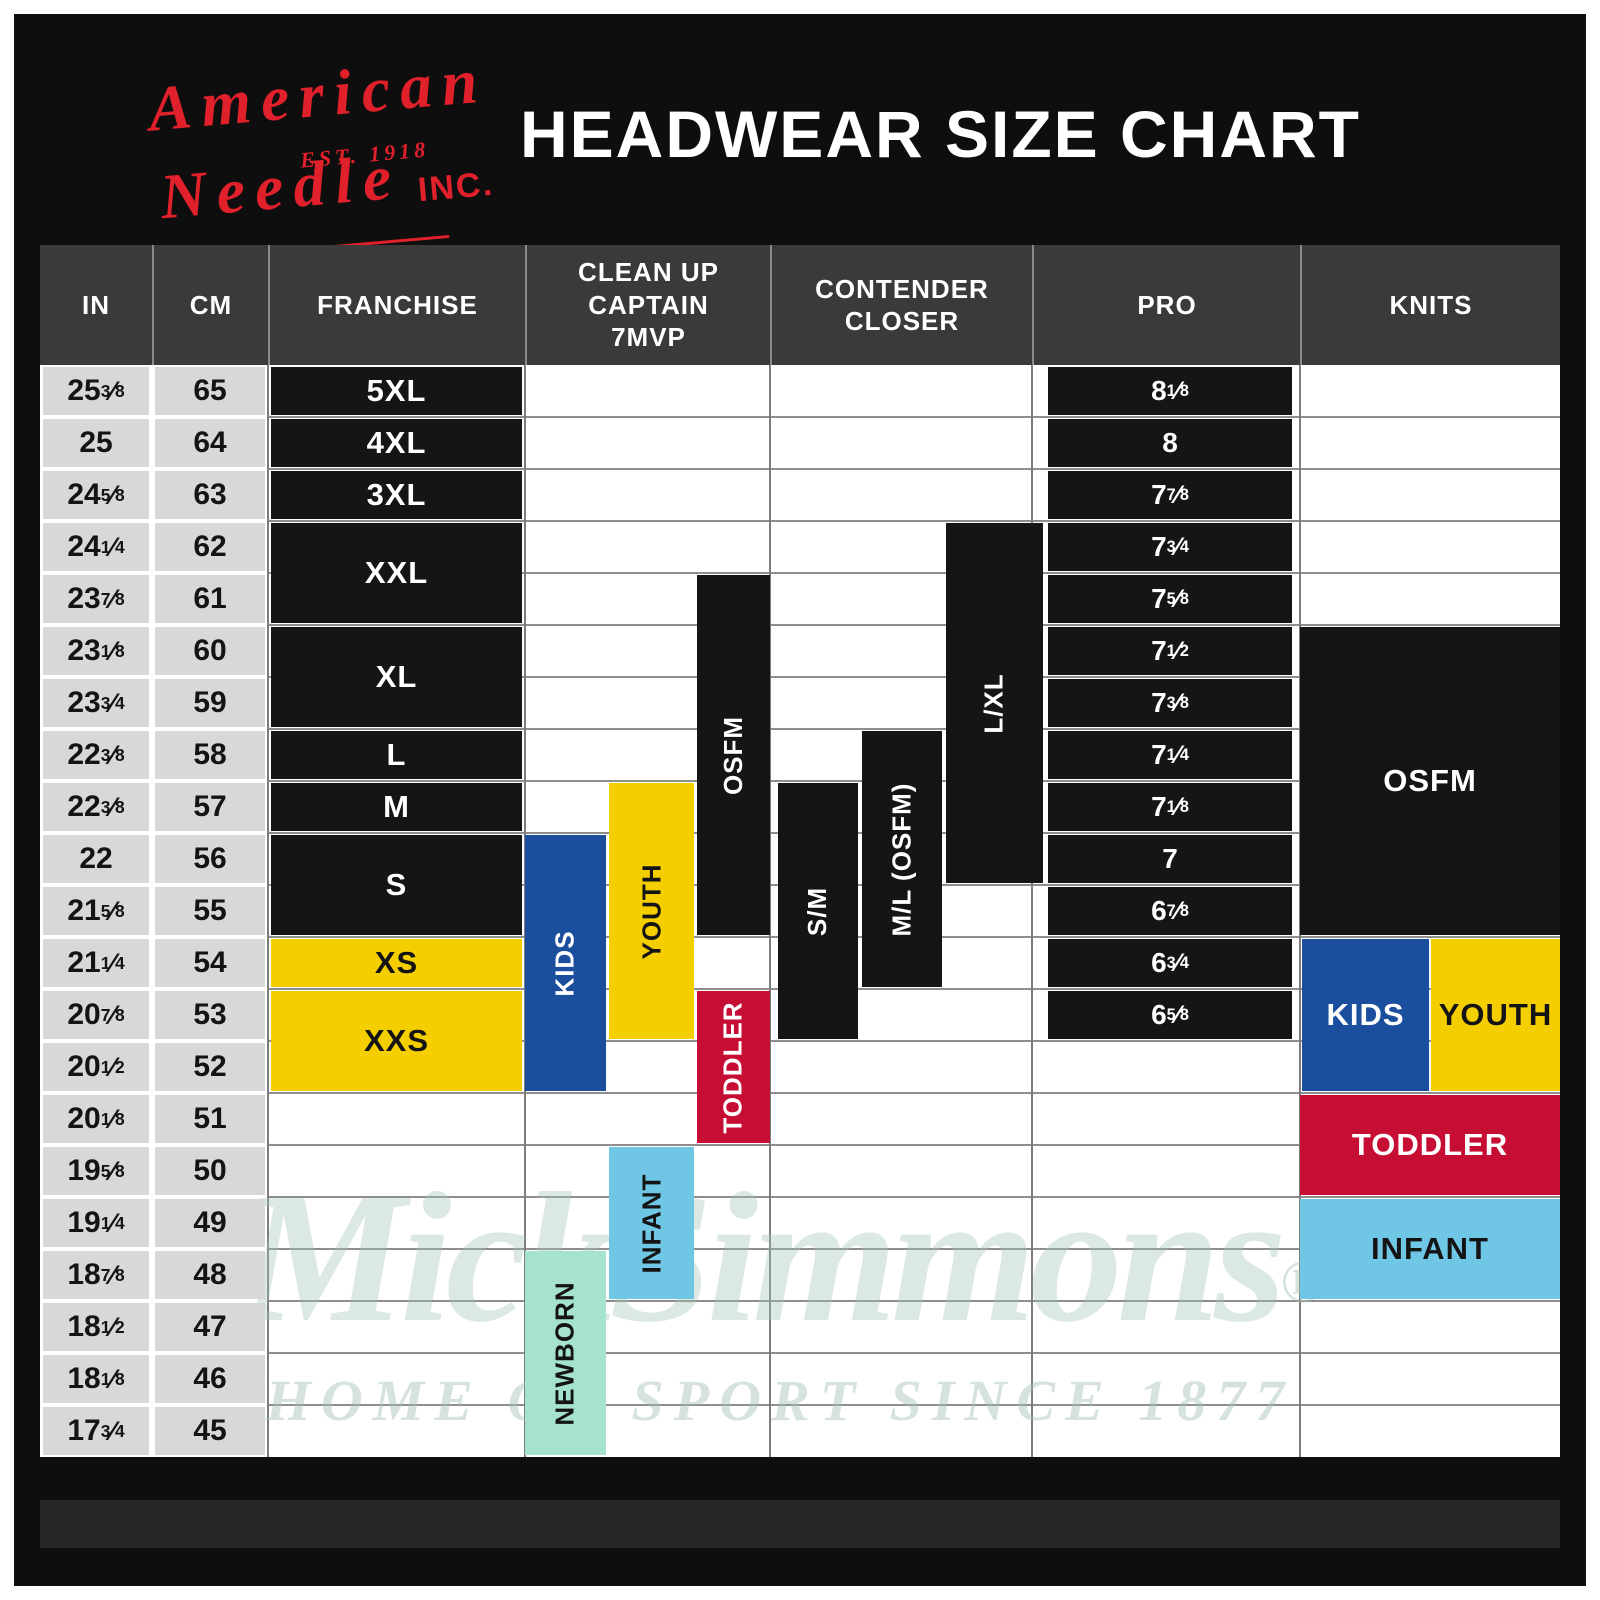 The image size is (1600, 1600). I want to click on pro-size-cell: 7 7 ⁄ 8, so click(1170, 495).